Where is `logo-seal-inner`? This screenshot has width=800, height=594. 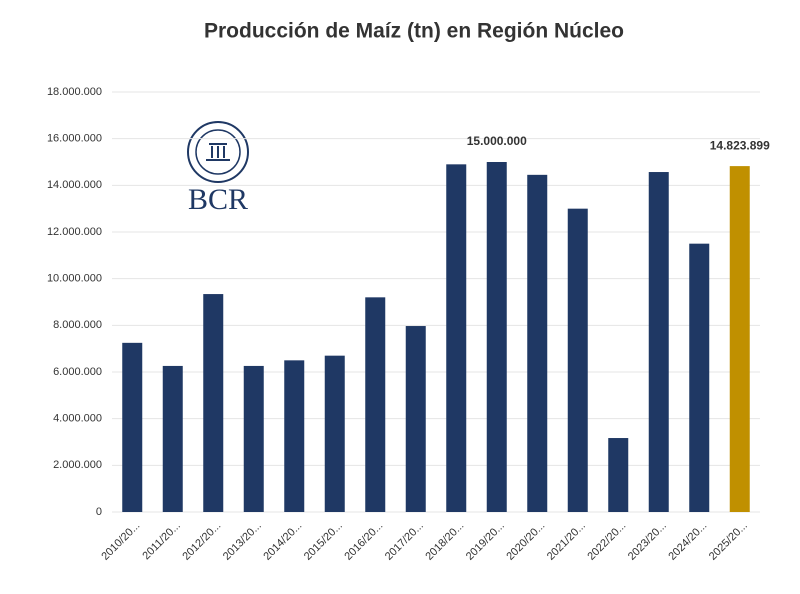
logo-seal-inner is located at coordinates (218, 152).